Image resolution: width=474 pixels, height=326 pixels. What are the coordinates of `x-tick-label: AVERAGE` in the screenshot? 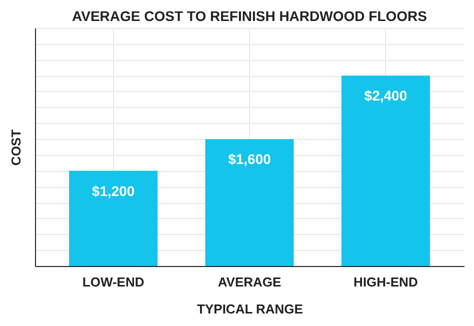 It's located at (250, 282).